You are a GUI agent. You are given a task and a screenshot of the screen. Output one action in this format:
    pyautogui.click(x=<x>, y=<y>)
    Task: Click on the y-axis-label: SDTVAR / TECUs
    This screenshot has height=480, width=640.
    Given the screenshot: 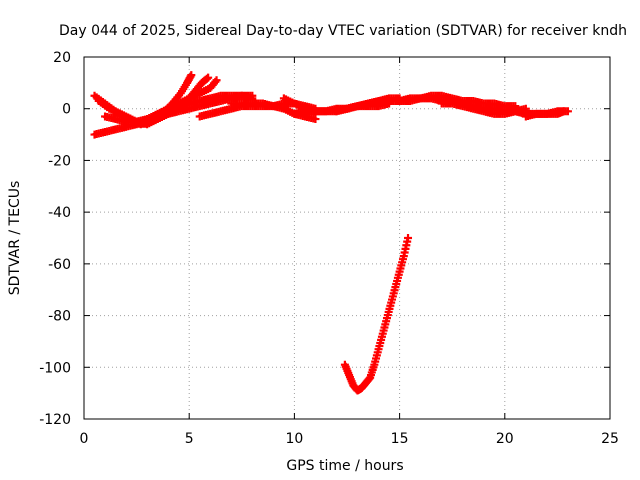 What is the action you would take?
    pyautogui.click(x=15, y=238)
    